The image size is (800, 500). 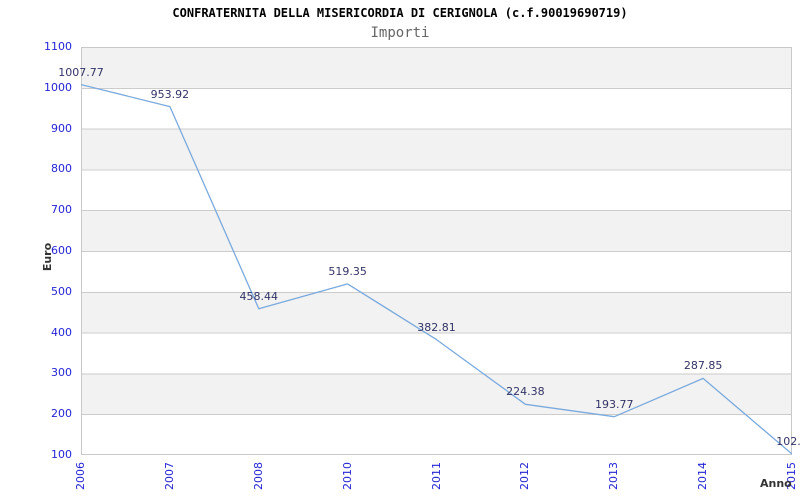 I want to click on y-tick-label: 100, so click(x=61, y=454).